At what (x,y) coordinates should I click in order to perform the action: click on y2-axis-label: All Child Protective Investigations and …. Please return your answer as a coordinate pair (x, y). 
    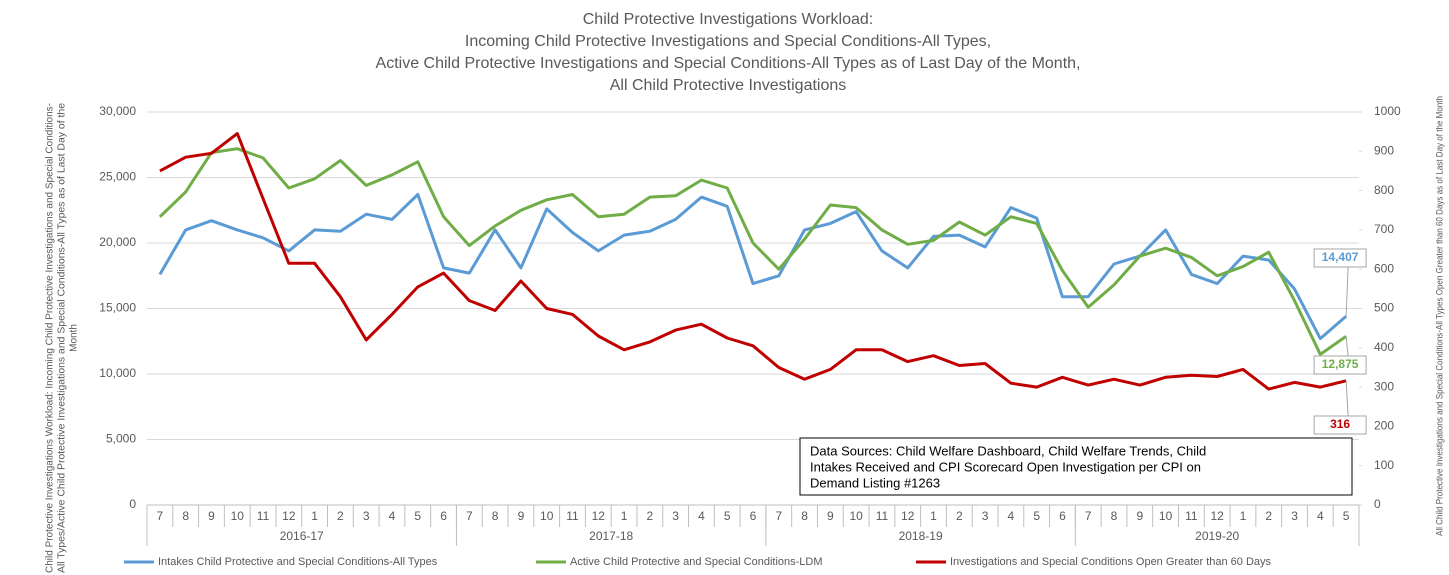
    Looking at the image, I should click on (1439, 316).